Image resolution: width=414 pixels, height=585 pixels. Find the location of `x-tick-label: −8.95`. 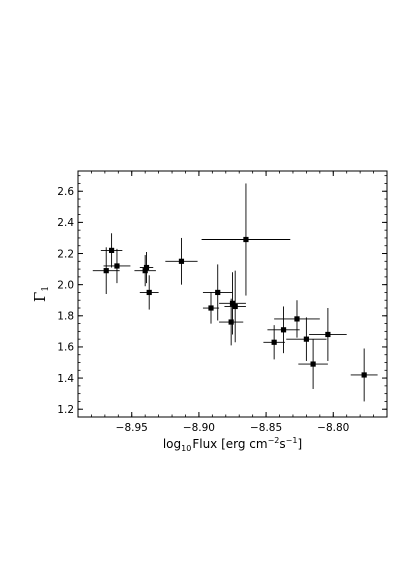

x-tick-label: −8.95 is located at coordinates (132, 428).